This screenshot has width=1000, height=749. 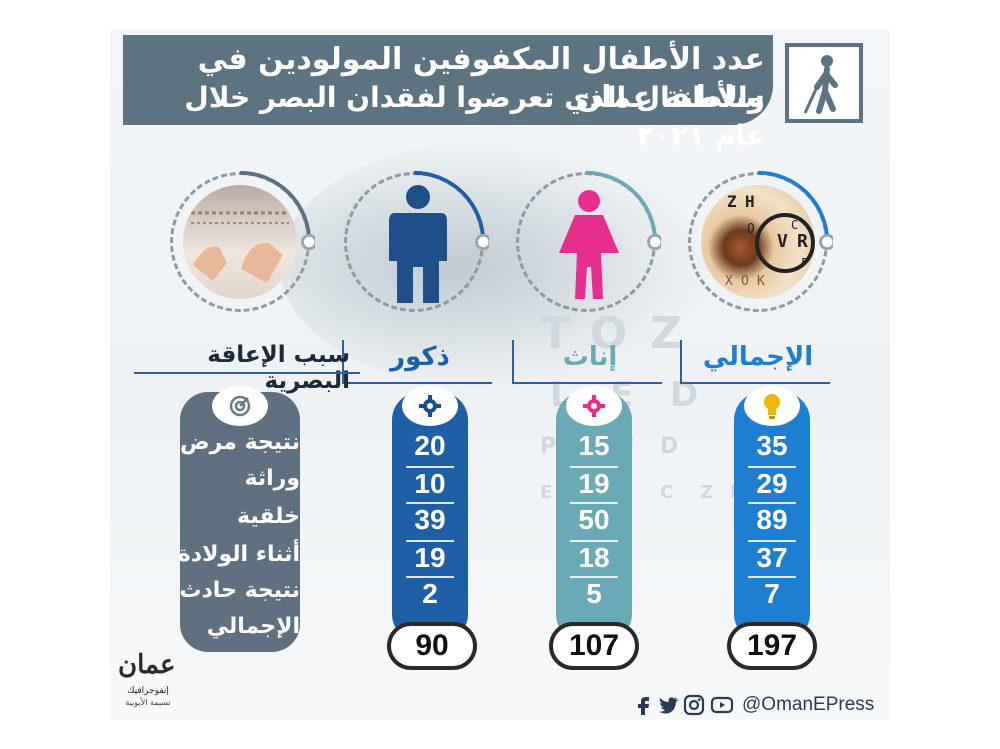 I want to click on logo-credit-text: نسيمة الأيوبية, so click(x=148, y=702).